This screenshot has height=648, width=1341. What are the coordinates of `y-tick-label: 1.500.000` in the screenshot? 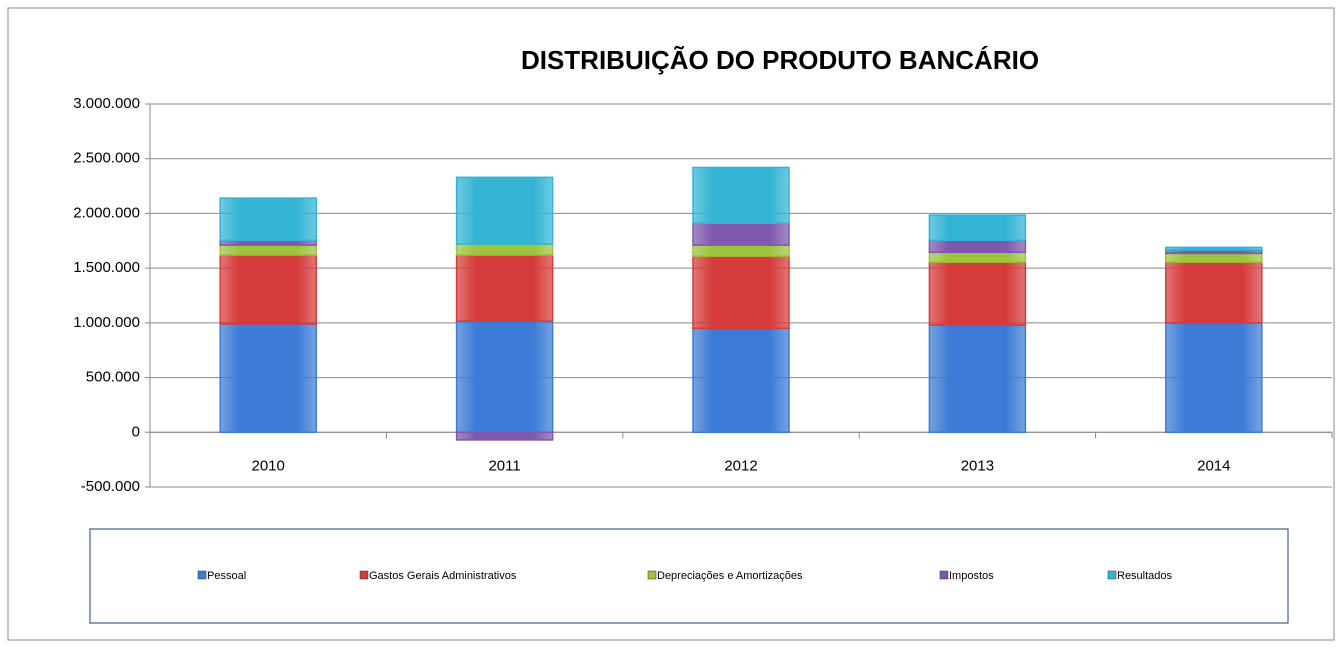 It's located at (106, 267).